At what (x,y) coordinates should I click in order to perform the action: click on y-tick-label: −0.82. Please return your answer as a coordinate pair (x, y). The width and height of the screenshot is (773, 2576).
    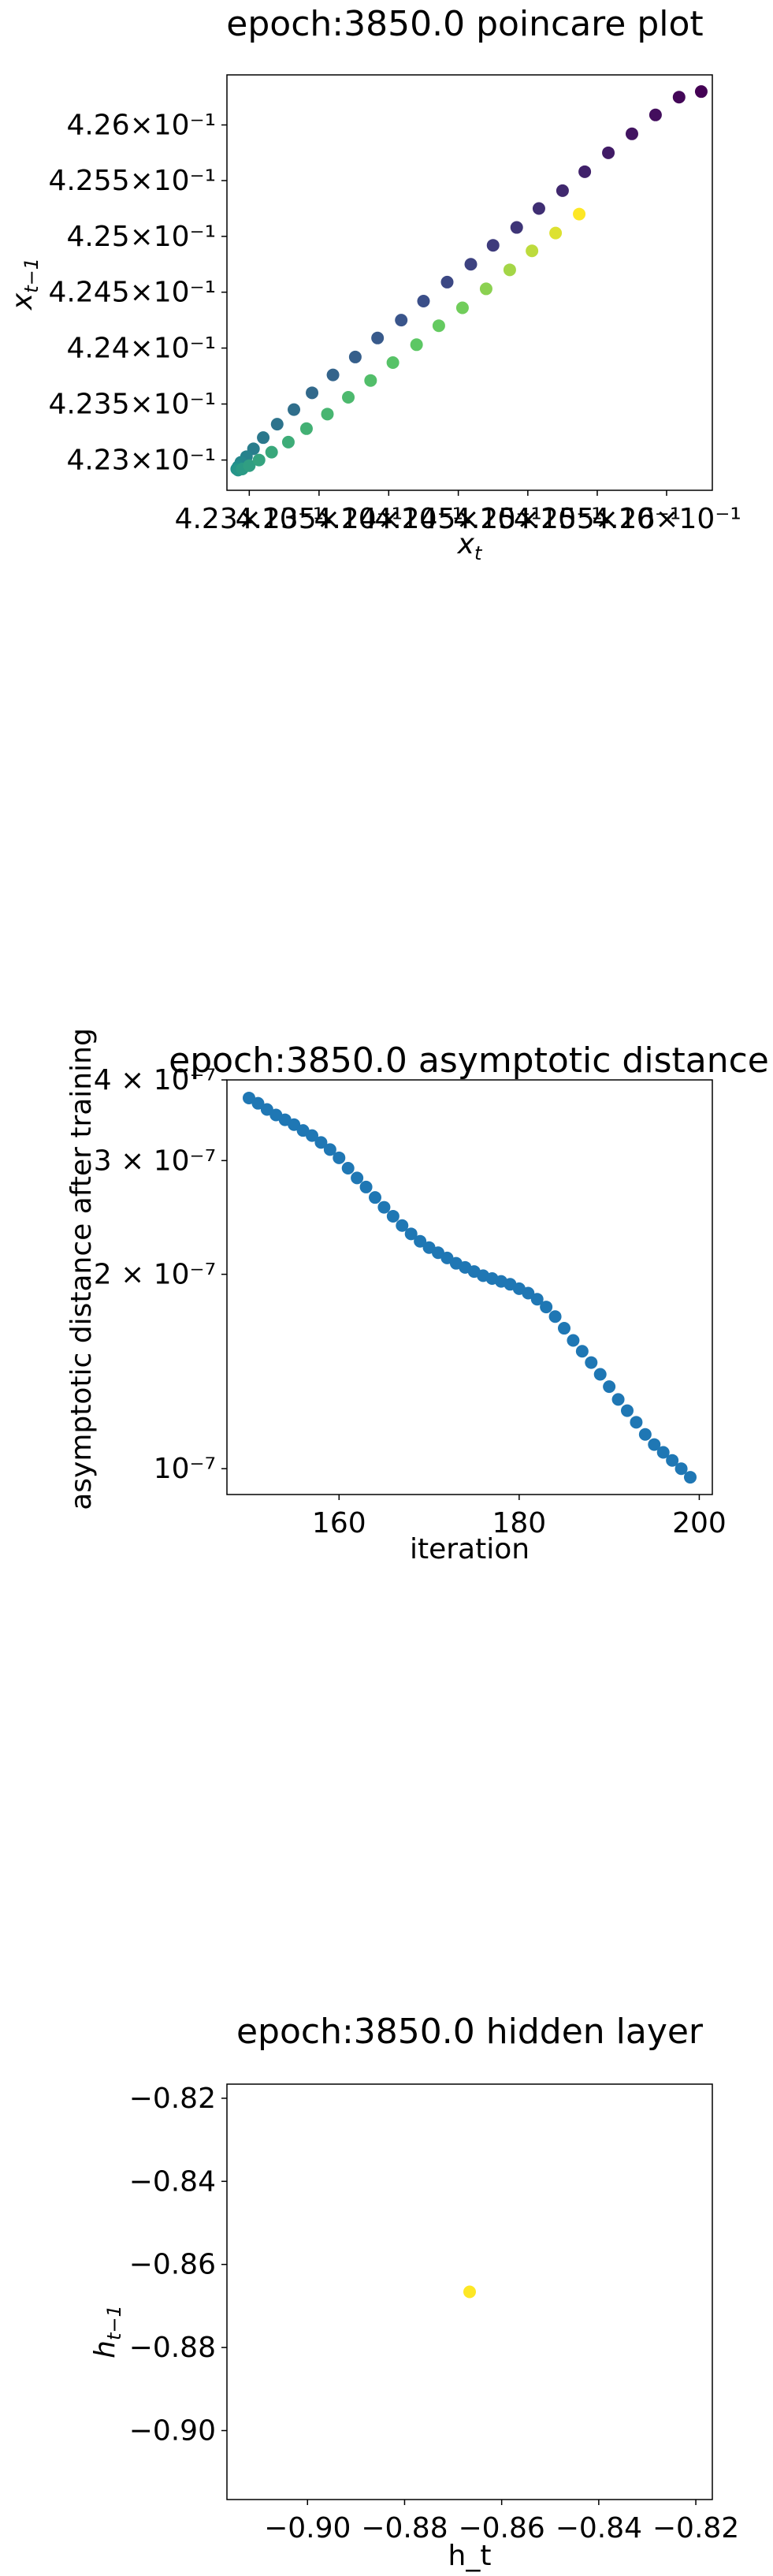
    Looking at the image, I should click on (172, 2099).